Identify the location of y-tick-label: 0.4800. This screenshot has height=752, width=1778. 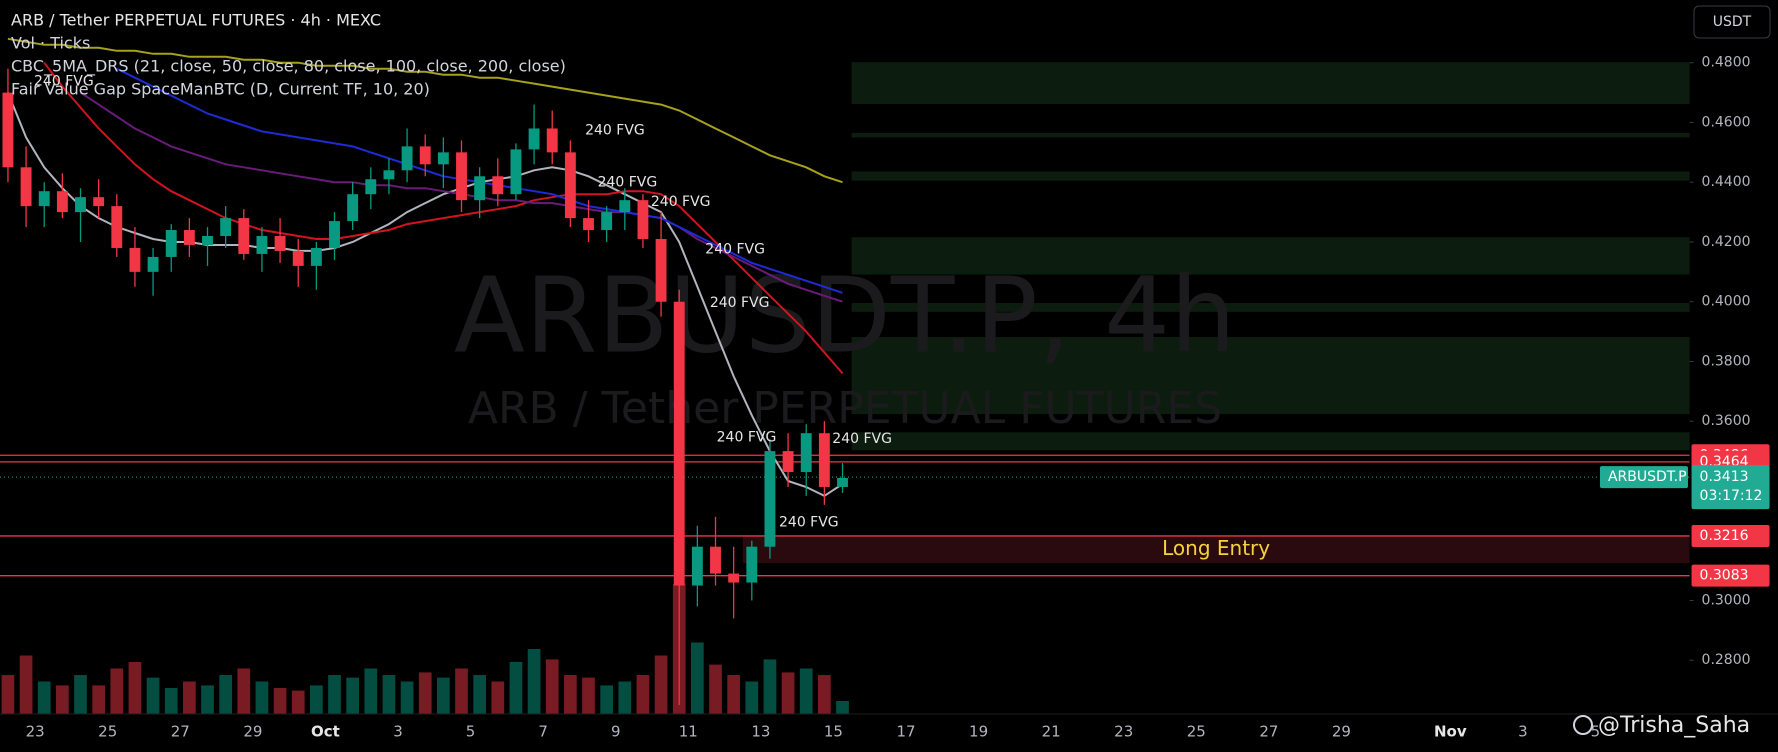
(1726, 63).